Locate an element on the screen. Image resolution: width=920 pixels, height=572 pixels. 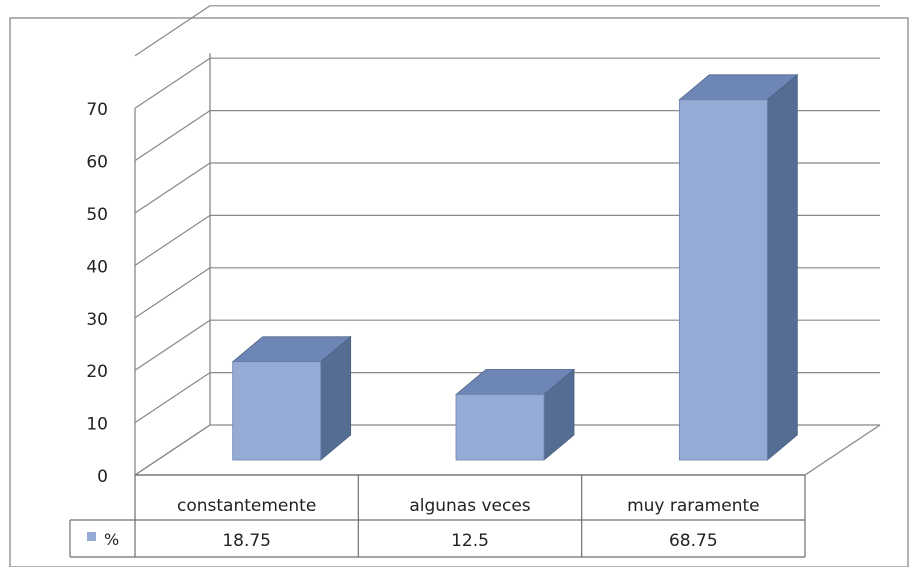
category-label: algunas veces is located at coordinates (469, 506).